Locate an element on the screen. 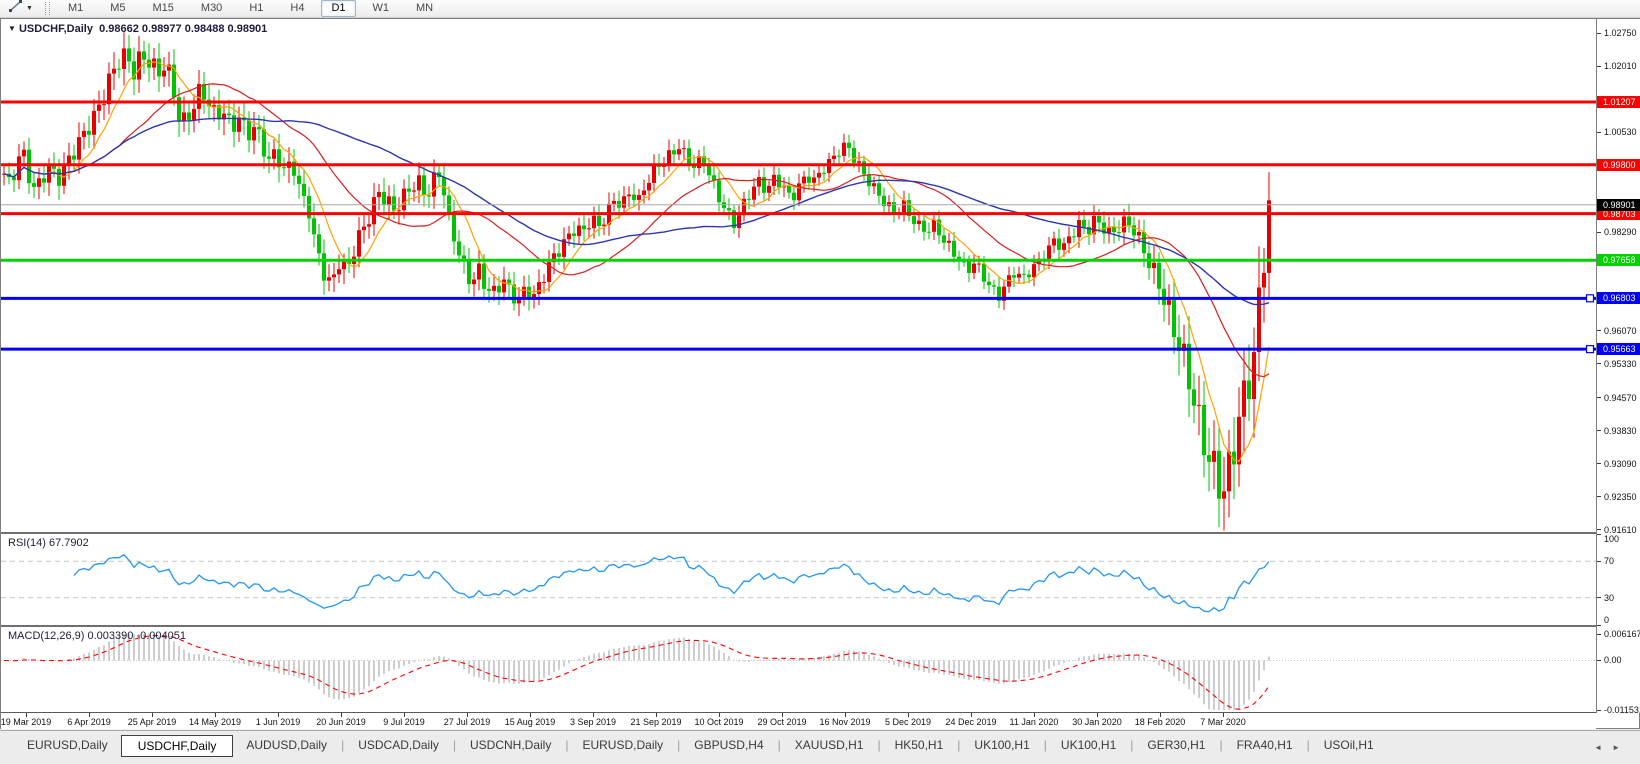  price-line-badge: 0.95663 is located at coordinates (1618, 349).